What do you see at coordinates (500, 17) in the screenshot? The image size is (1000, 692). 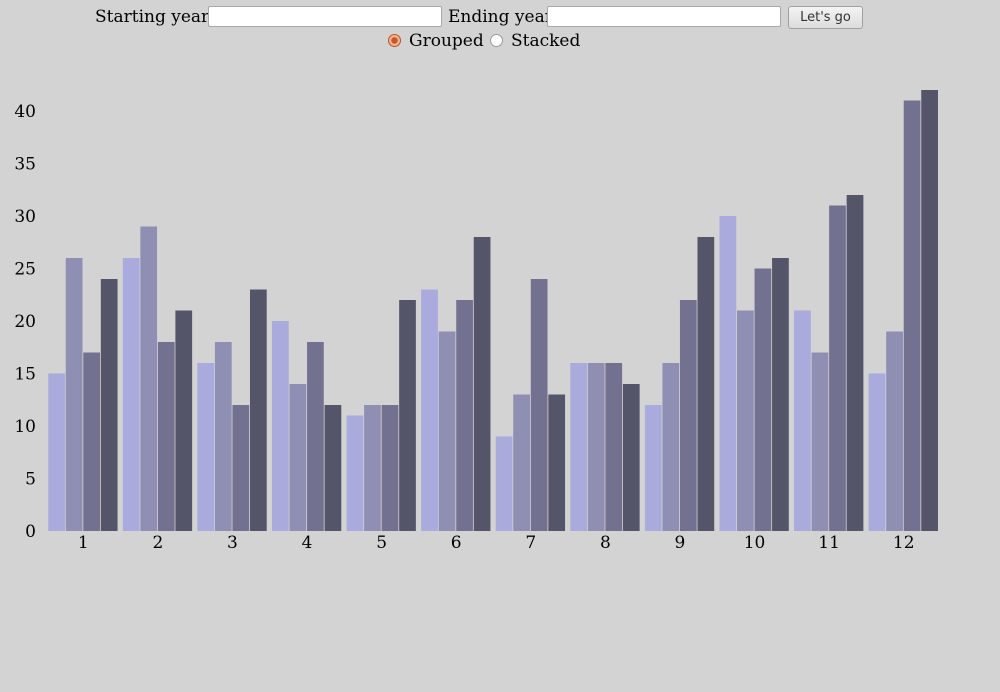 I see `ending-year-label: Ending year` at bounding box center [500, 17].